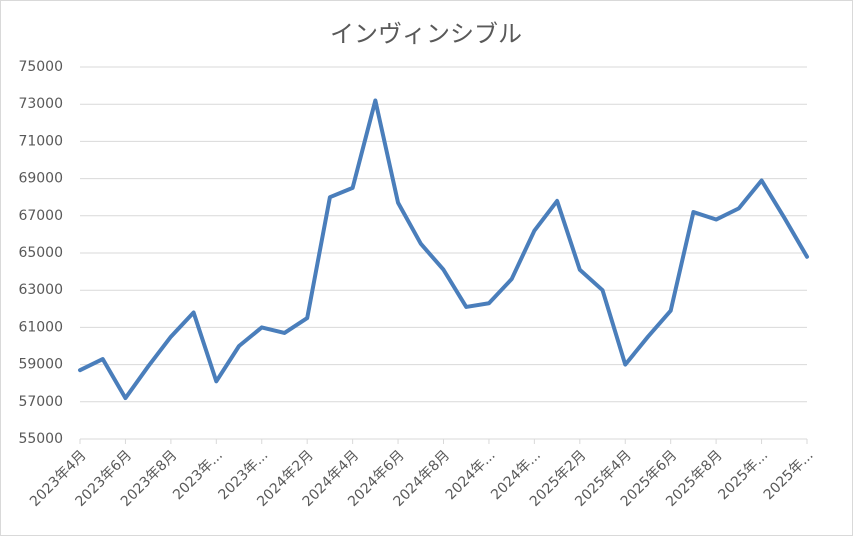 This screenshot has width=853, height=536. Describe the element at coordinates (426, 34) in the screenshot. I see `chart-title: インヴィンシブル` at that location.